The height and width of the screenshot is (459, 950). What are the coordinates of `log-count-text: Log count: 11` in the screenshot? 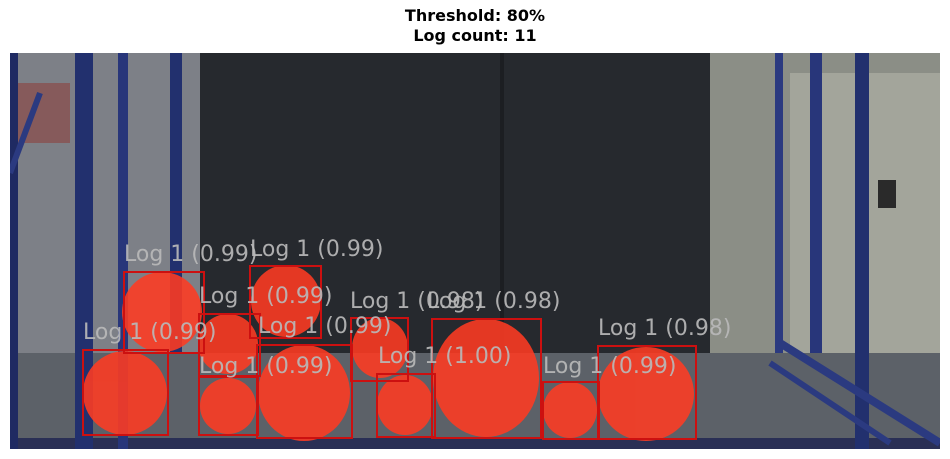 It's located at (475, 35).